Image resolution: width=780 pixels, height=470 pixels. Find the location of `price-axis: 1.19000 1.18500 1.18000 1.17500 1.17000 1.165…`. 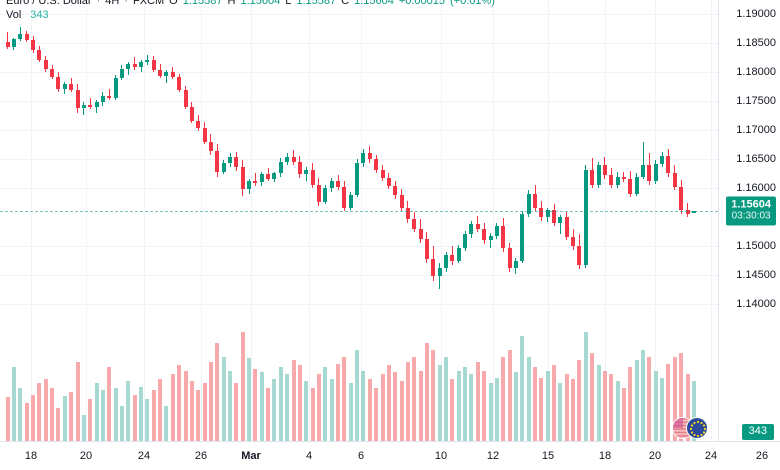

price-axis: 1.19000 1.18500 1.18000 1.17500 1.17000 1.165… is located at coordinates (749, 220).